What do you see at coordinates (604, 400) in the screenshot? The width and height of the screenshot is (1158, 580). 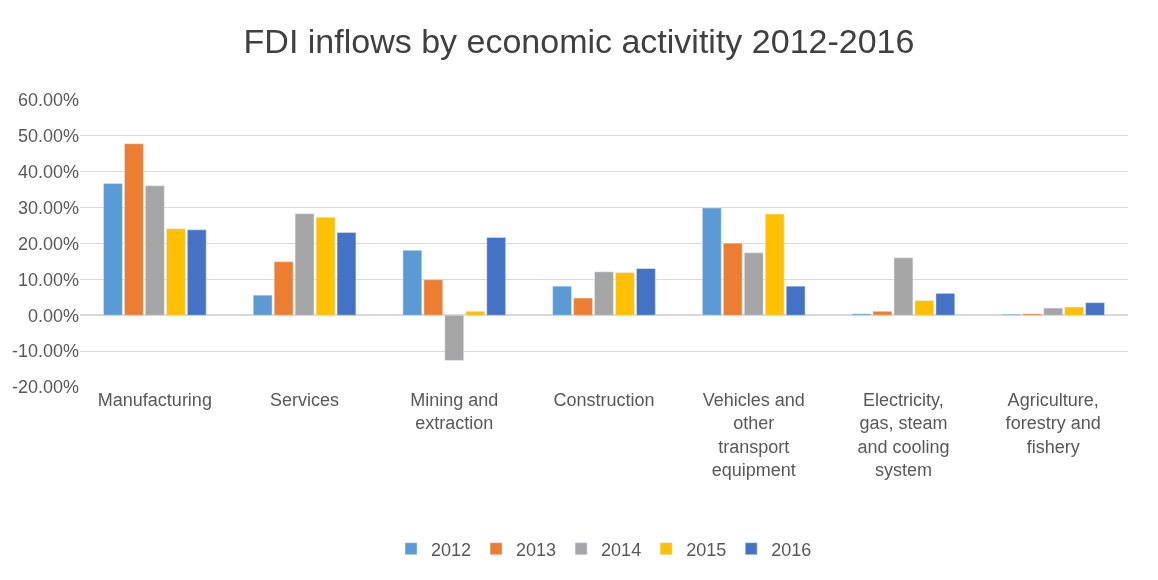 I see `x-tick-label: Construction` at bounding box center [604, 400].